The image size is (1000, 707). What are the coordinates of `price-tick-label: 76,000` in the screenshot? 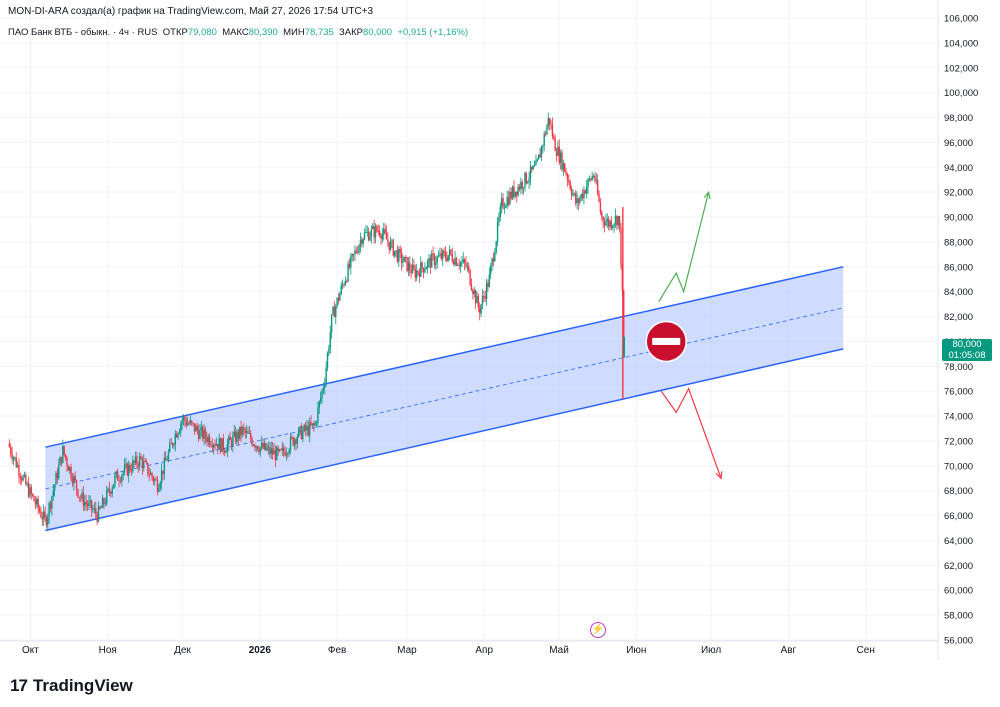 It's located at (958, 392).